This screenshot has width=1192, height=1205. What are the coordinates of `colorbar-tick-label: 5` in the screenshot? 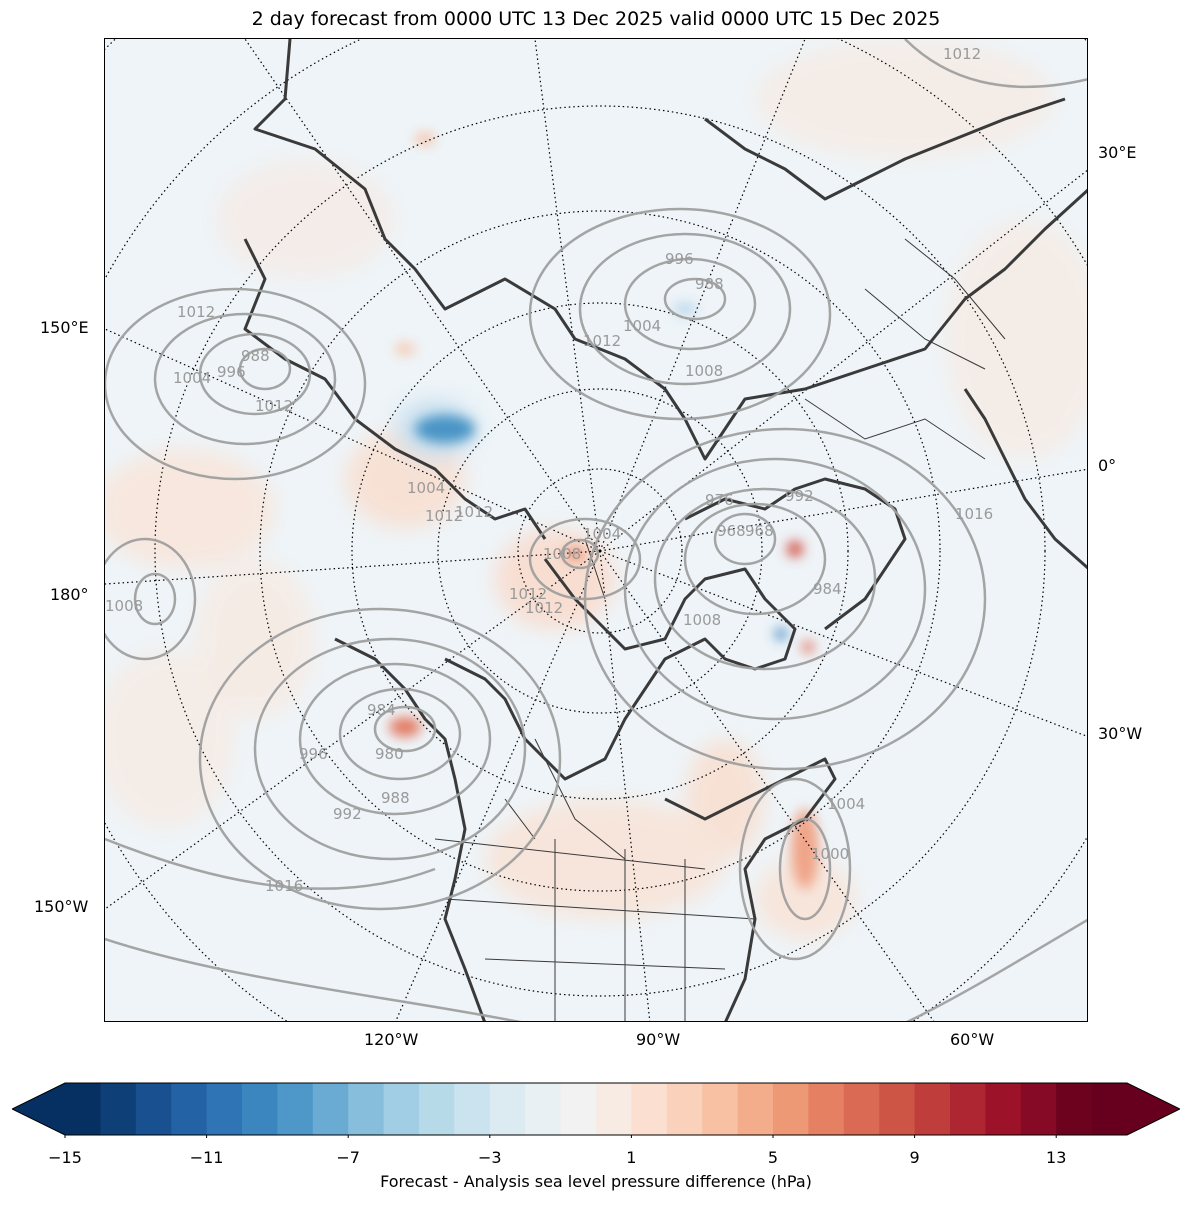 It's located at (773, 1157).